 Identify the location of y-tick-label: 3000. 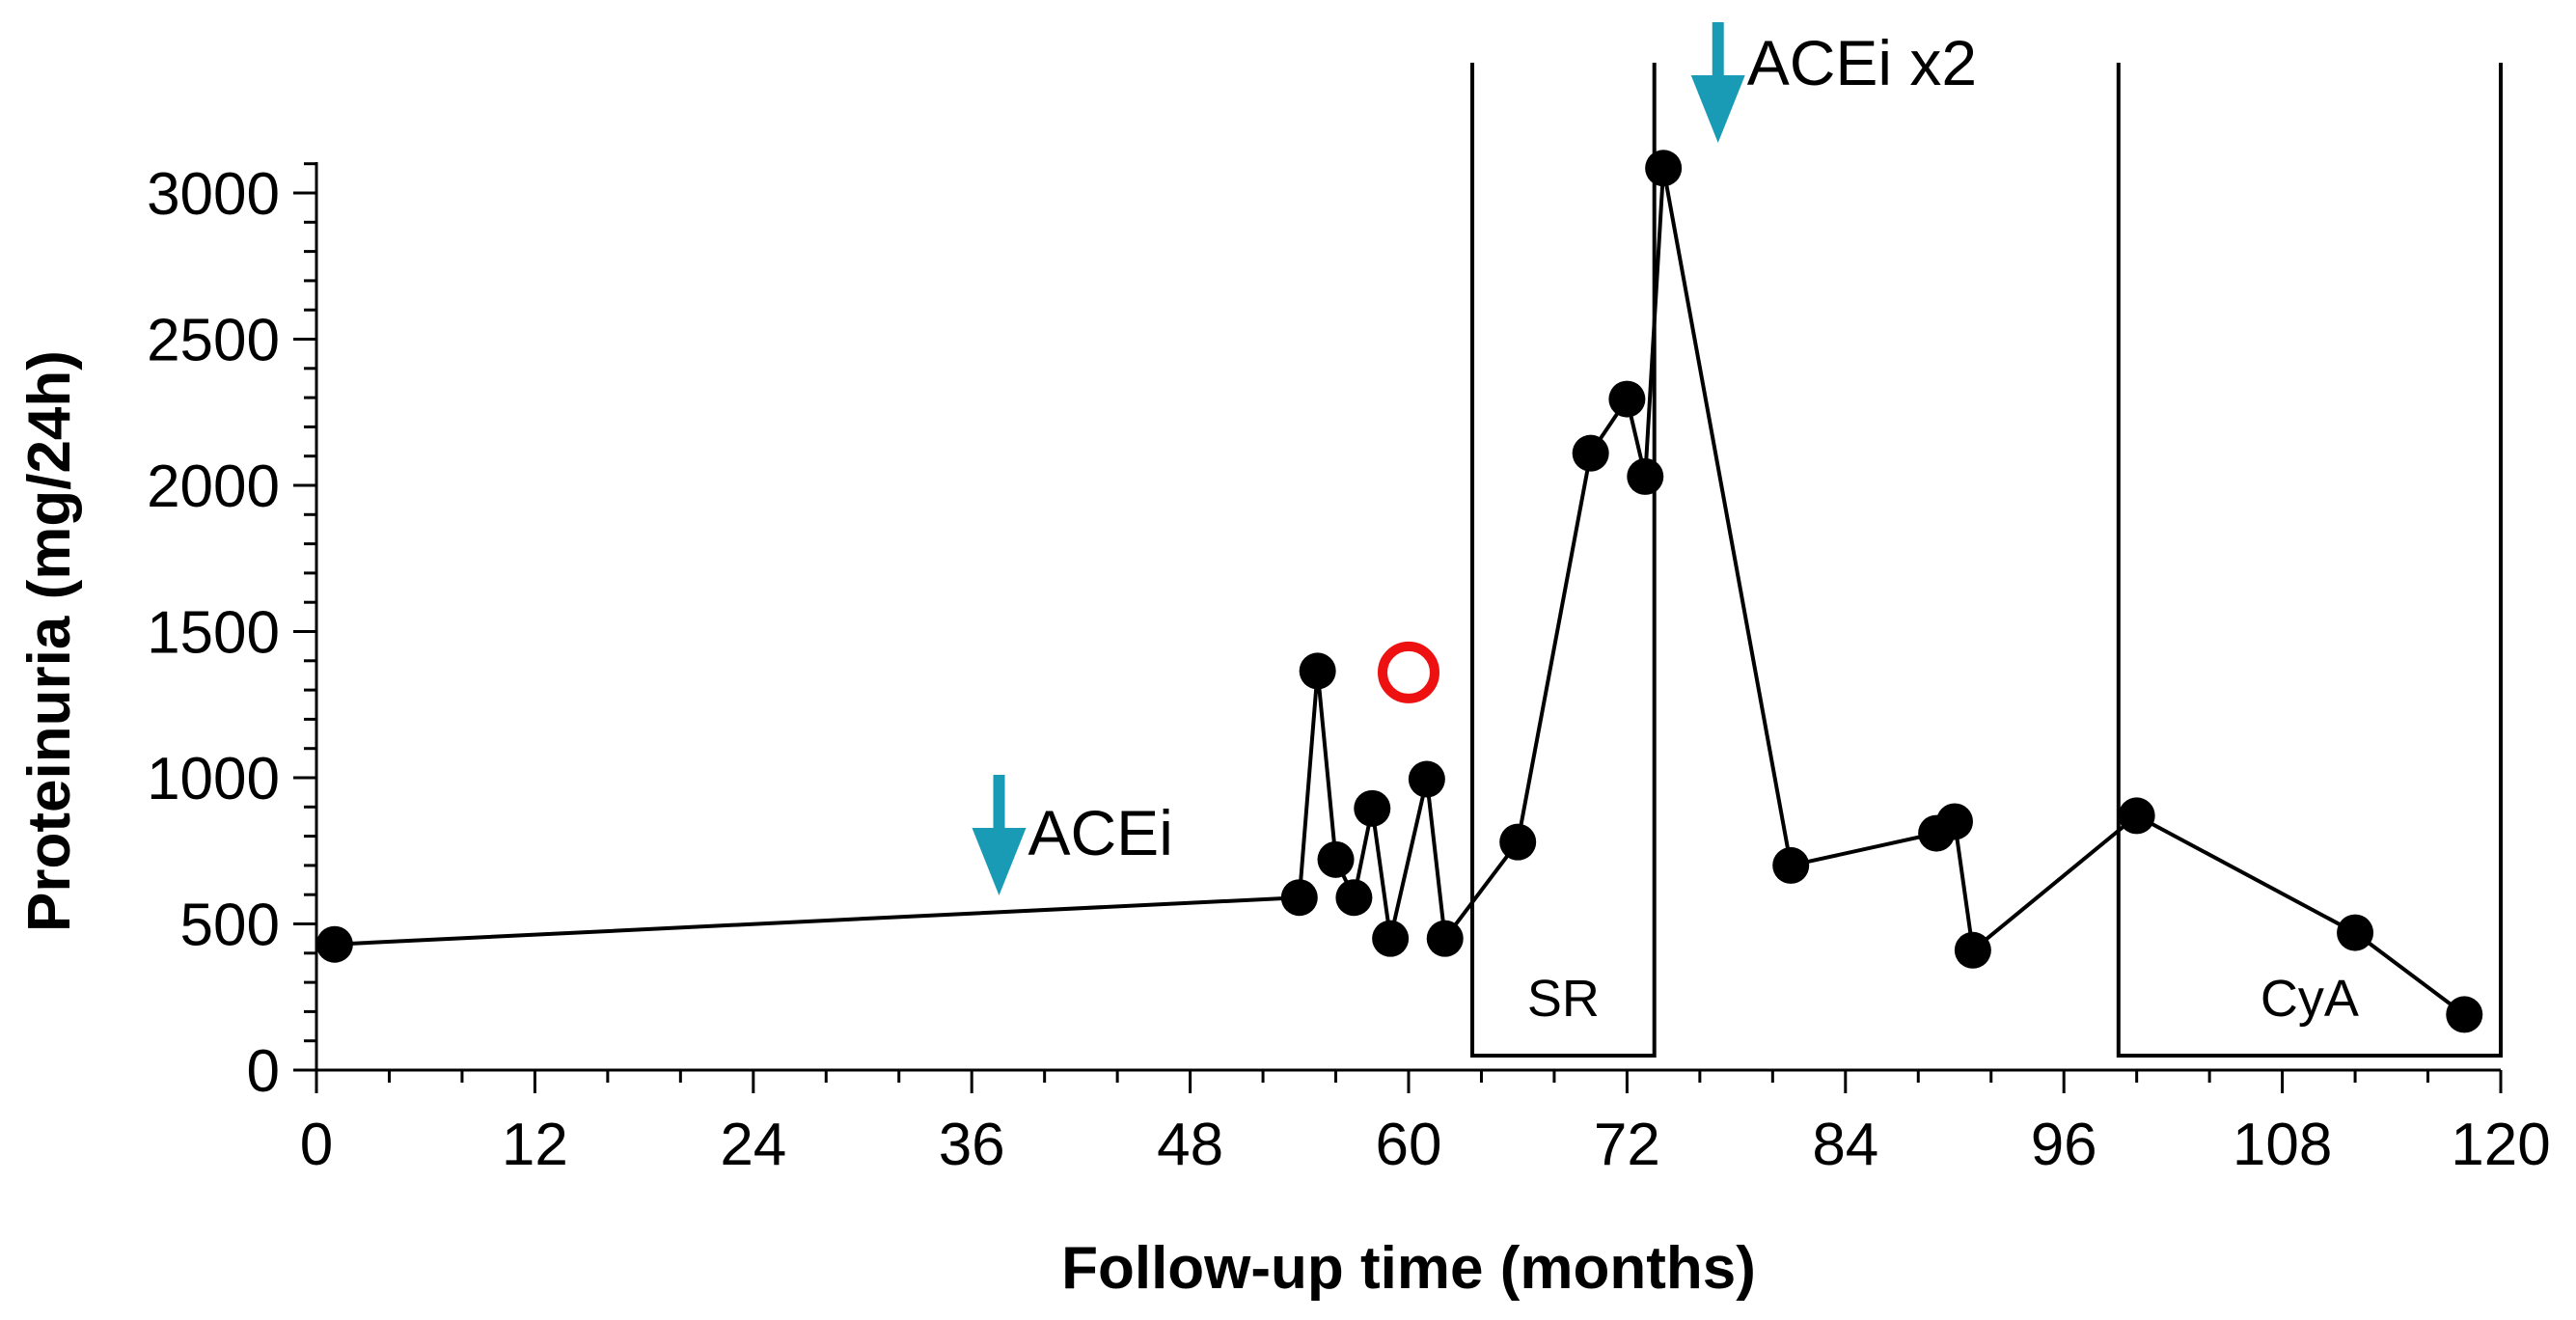
(214, 194).